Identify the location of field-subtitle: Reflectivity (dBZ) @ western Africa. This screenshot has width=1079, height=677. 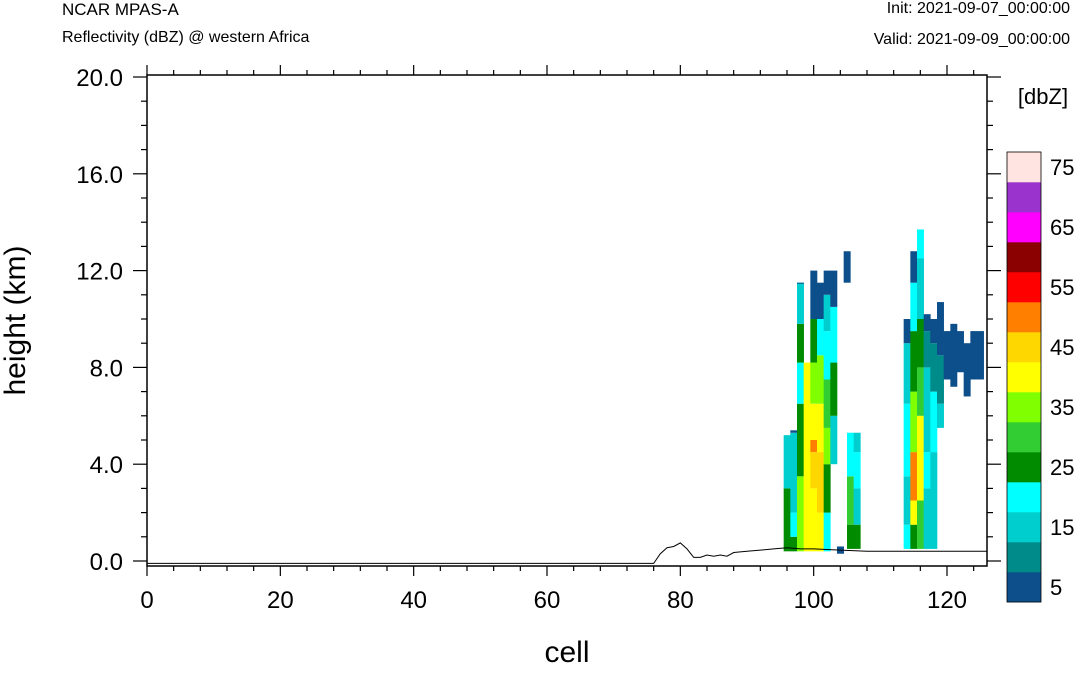
(186, 37).